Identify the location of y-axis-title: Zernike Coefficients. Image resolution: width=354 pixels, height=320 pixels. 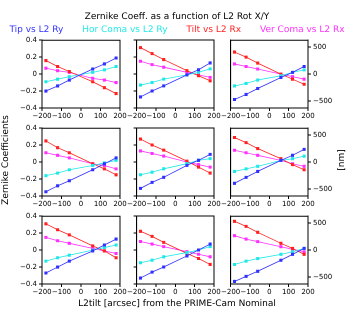
(6, 160).